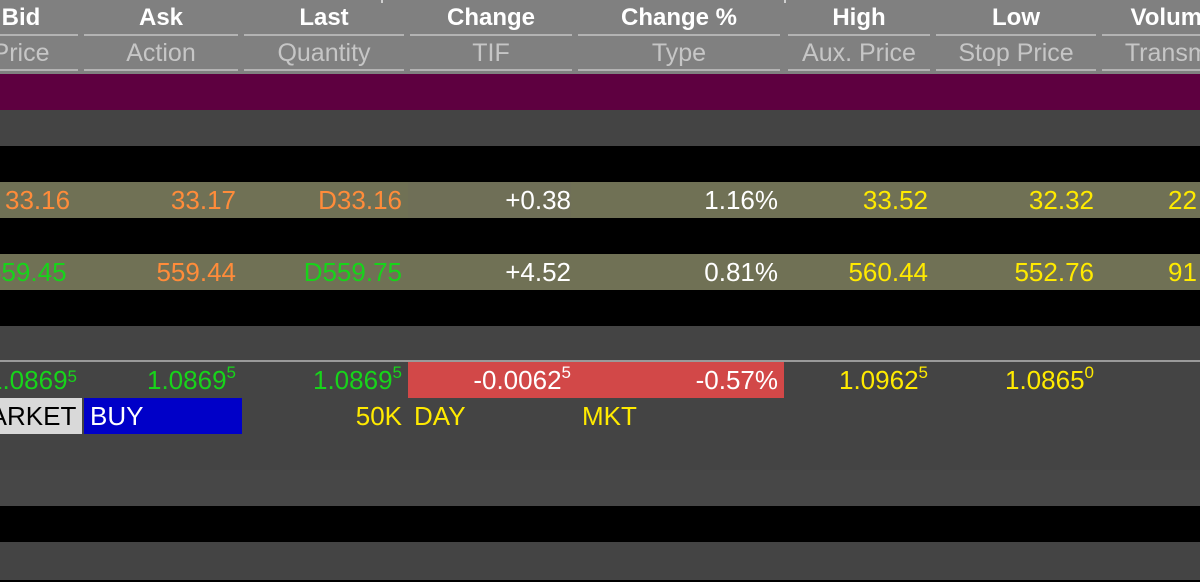  I want to click on change-value: +4.52, so click(538, 271).